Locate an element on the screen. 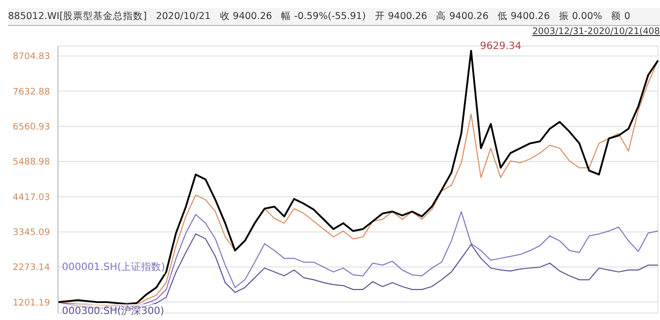 Image resolution: width=660 pixels, height=320 pixels. series-label: 000300.SH(沪深300) is located at coordinates (113, 311).